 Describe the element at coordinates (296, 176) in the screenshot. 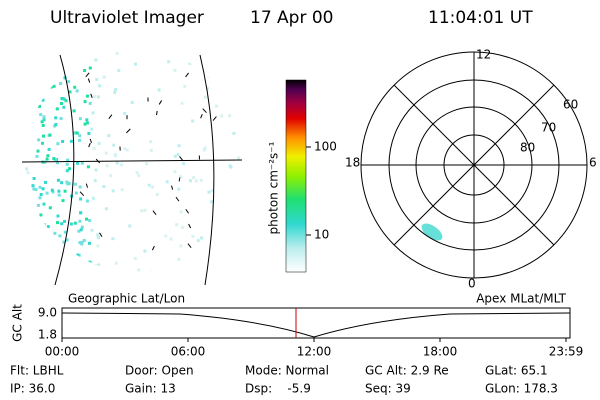

I see `colorbar` at that location.